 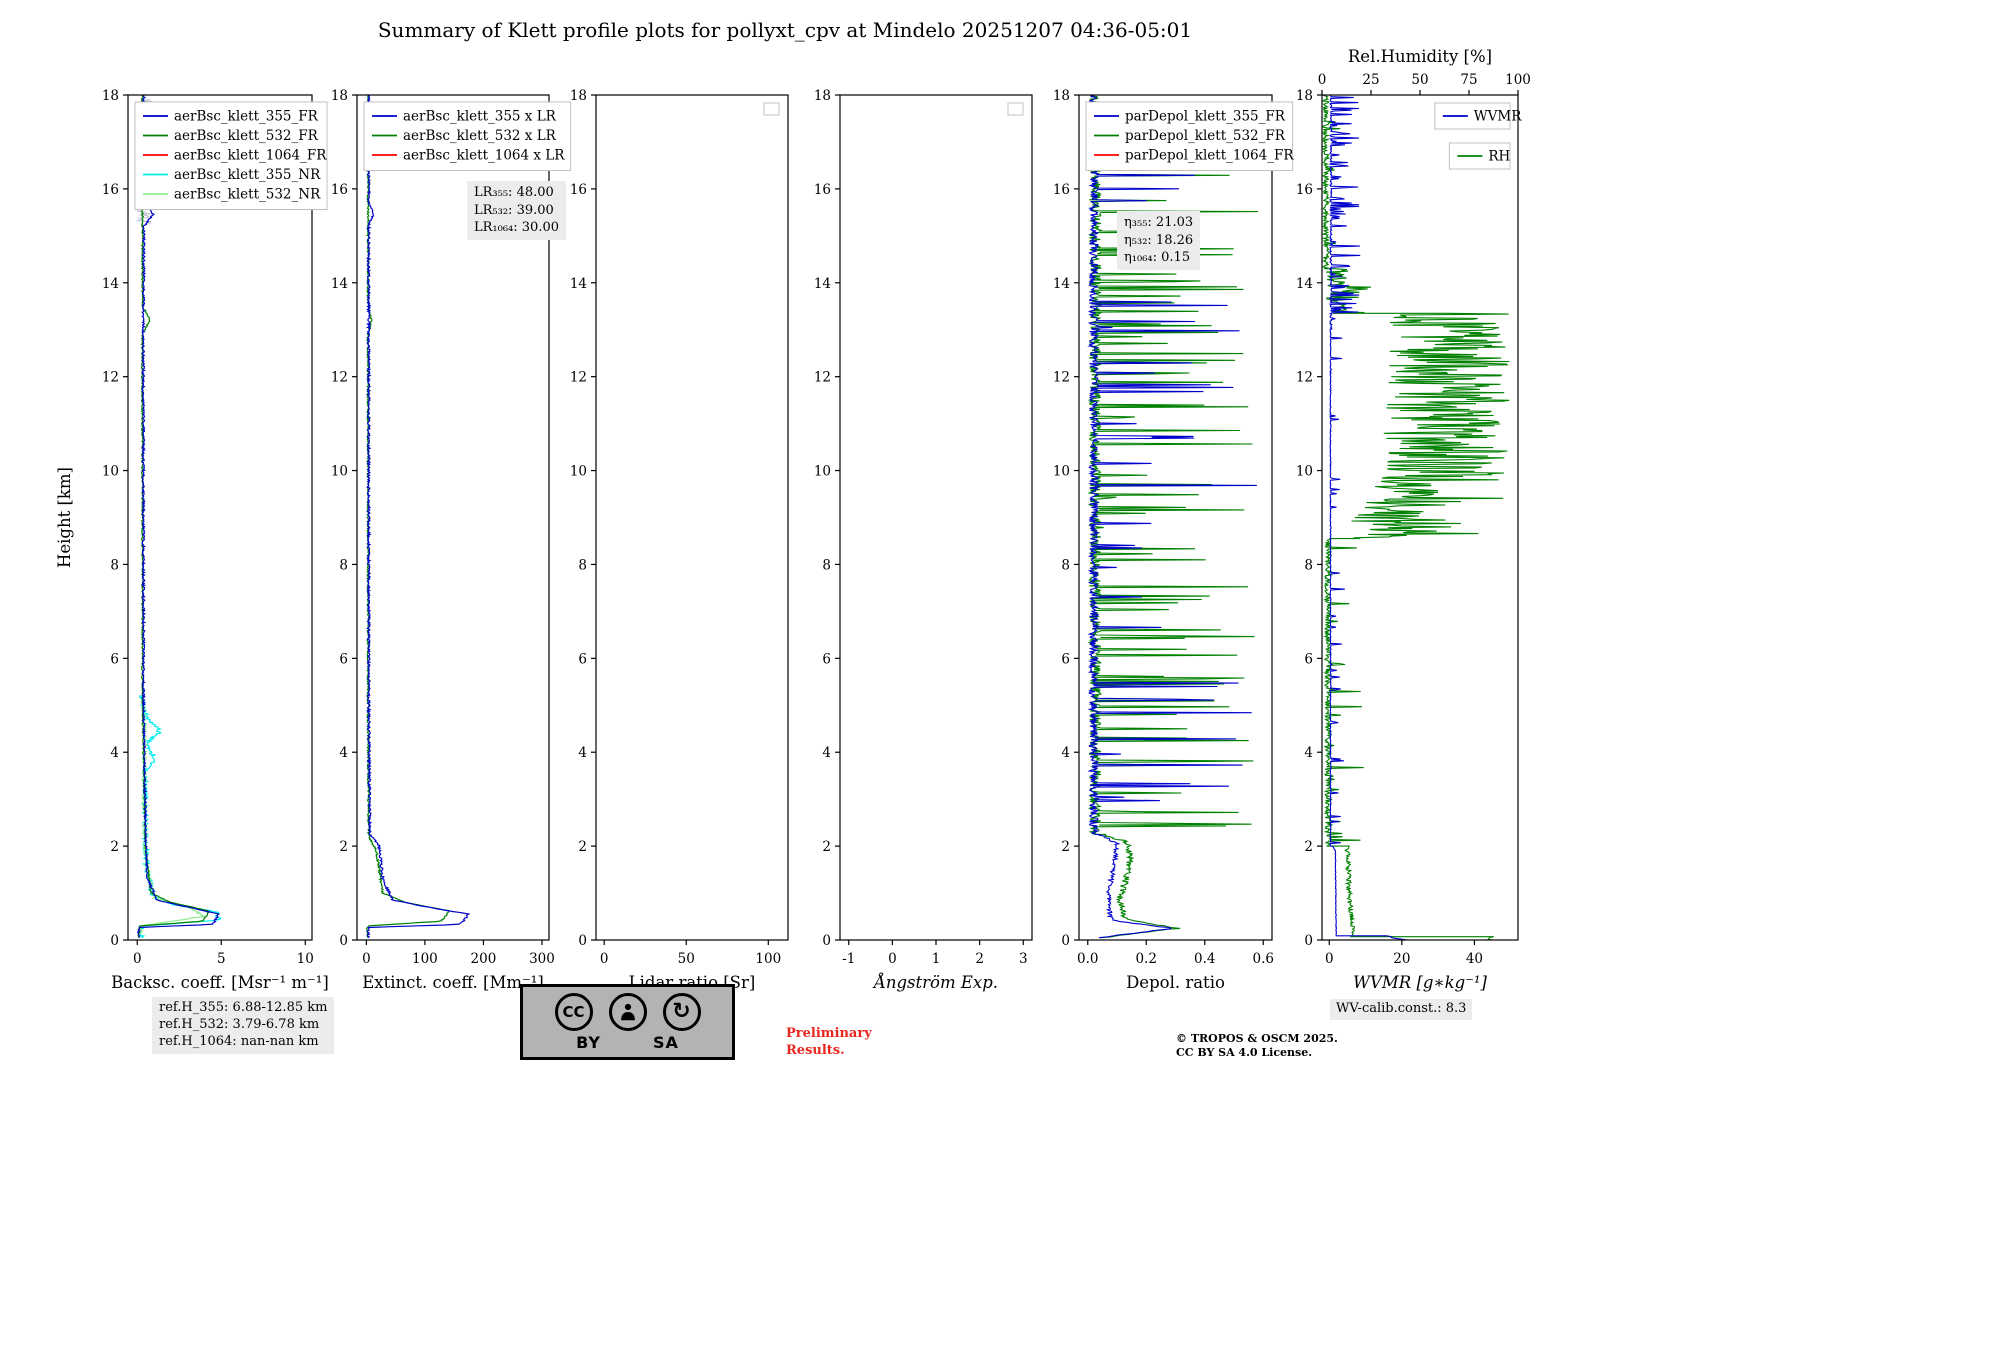 What do you see at coordinates (250, 156) in the screenshot?
I see `legend-label: aerBsc_klett_1064_FR` at bounding box center [250, 156].